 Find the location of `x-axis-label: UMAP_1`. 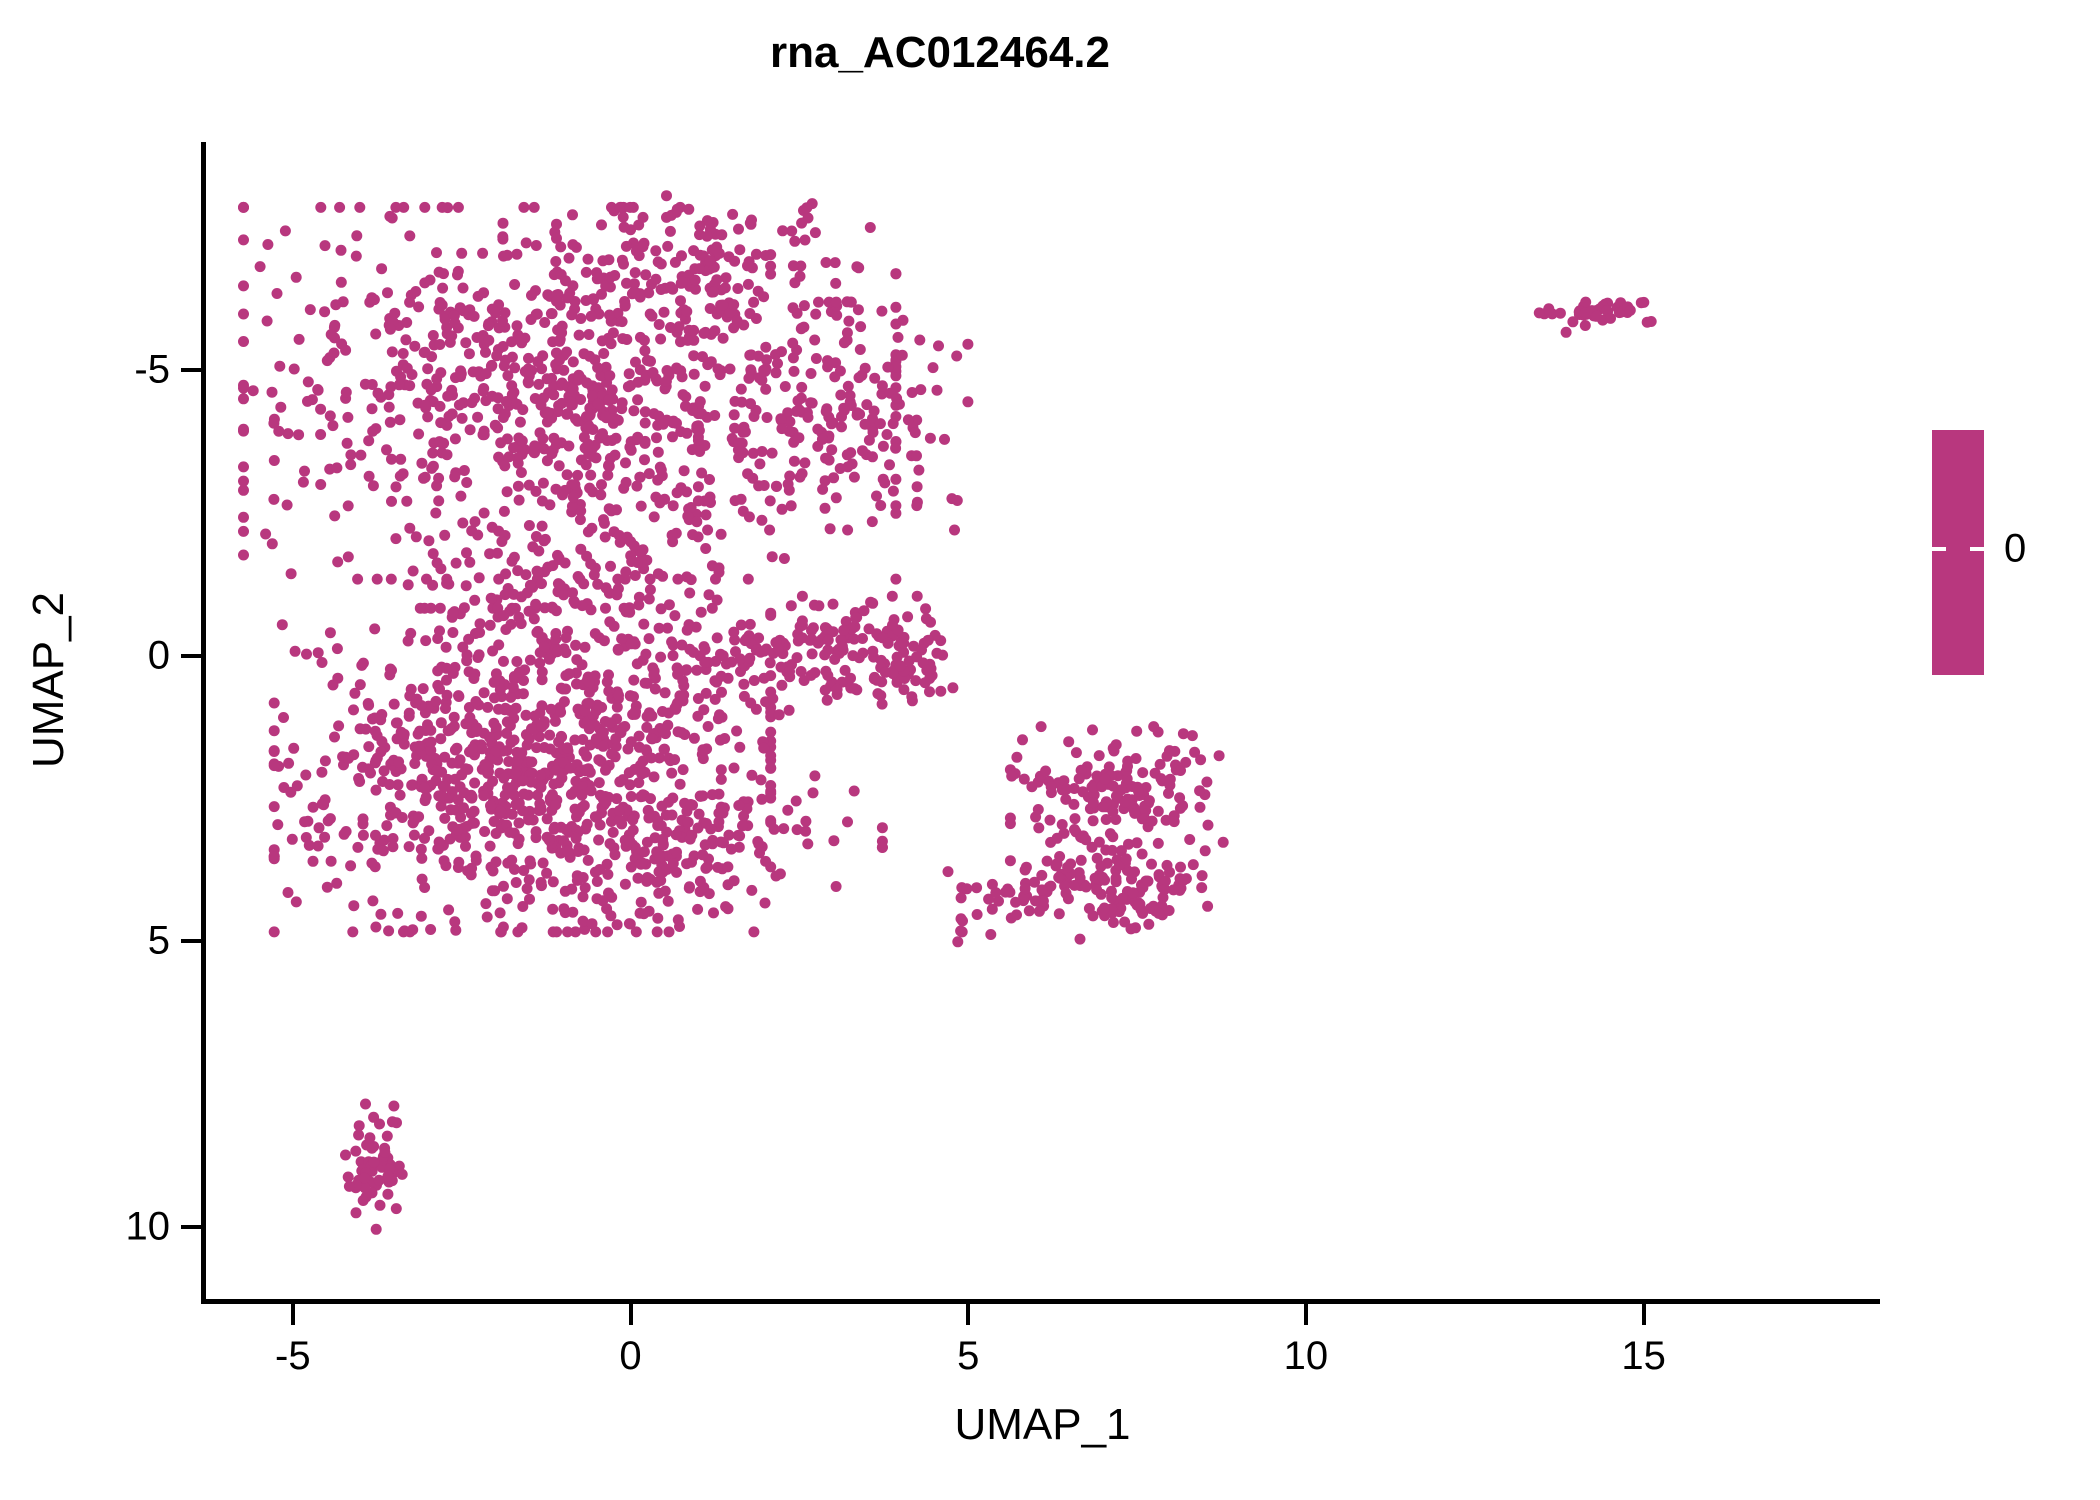

x-axis-label: UMAP_1 is located at coordinates (1042, 1424).